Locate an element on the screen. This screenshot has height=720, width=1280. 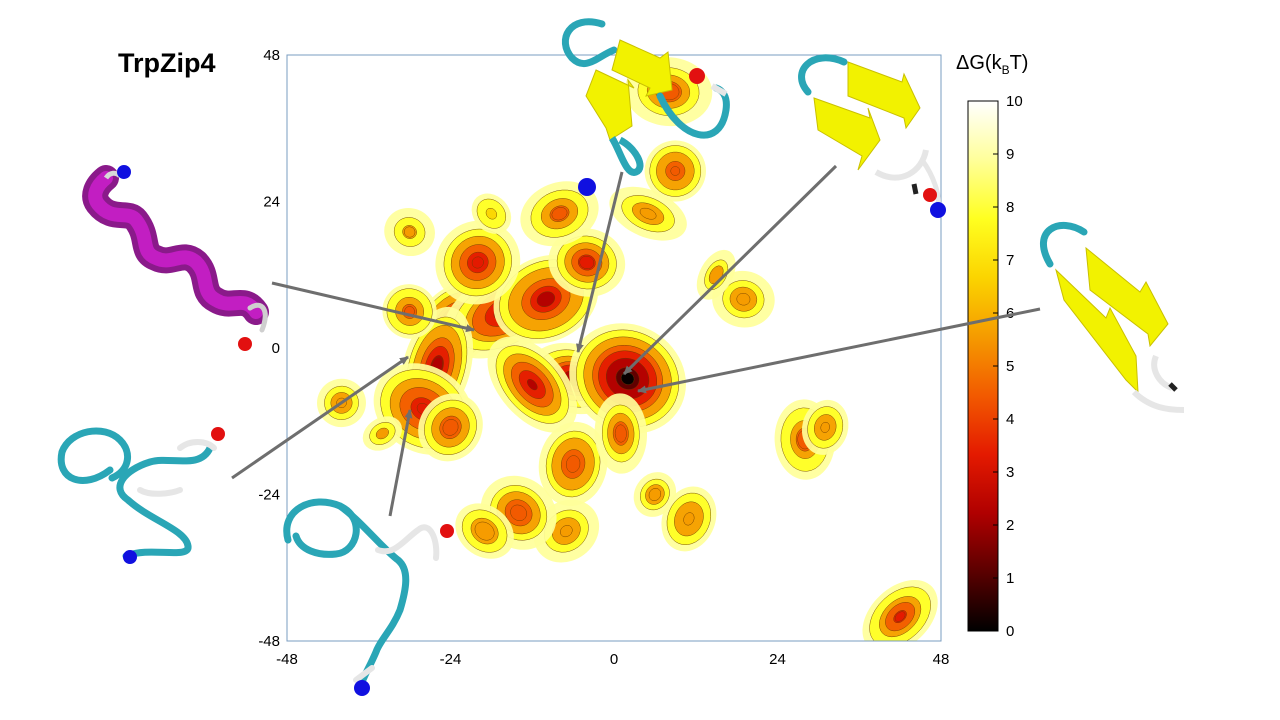
coil-left-red-dot is located at coordinates (218, 434).